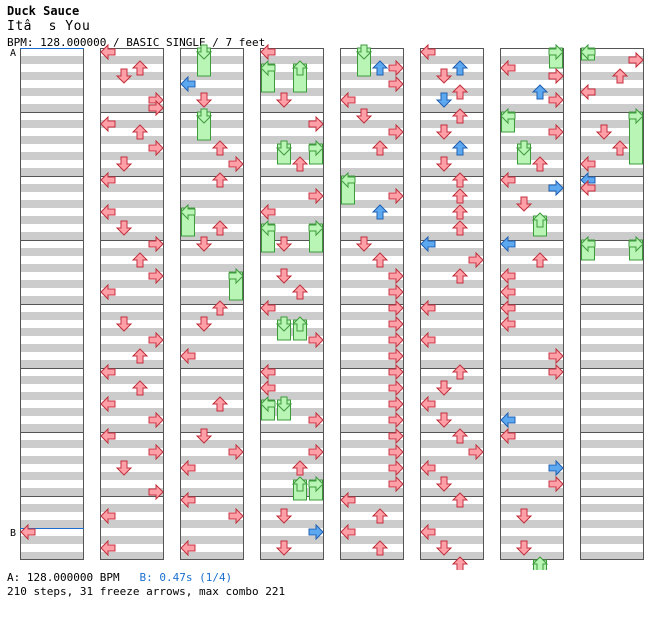 The image size is (672, 620). I want to click on bpm-a: A: 128.000000 BPM, so click(63, 577).